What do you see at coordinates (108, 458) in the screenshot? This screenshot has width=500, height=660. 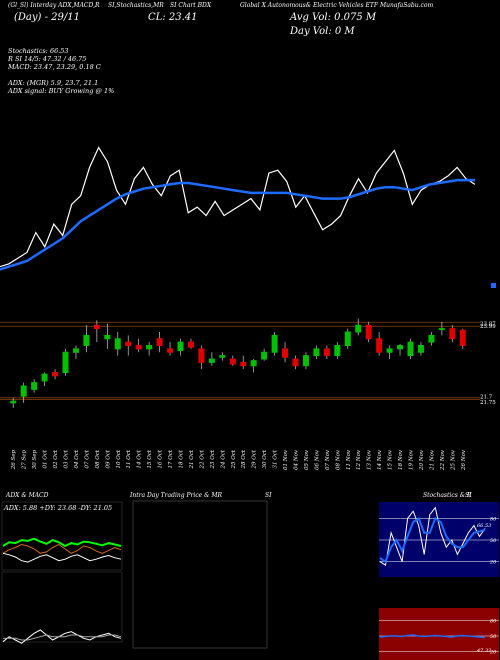 I see `x-tick-label: 09 Oct` at bounding box center [108, 458].